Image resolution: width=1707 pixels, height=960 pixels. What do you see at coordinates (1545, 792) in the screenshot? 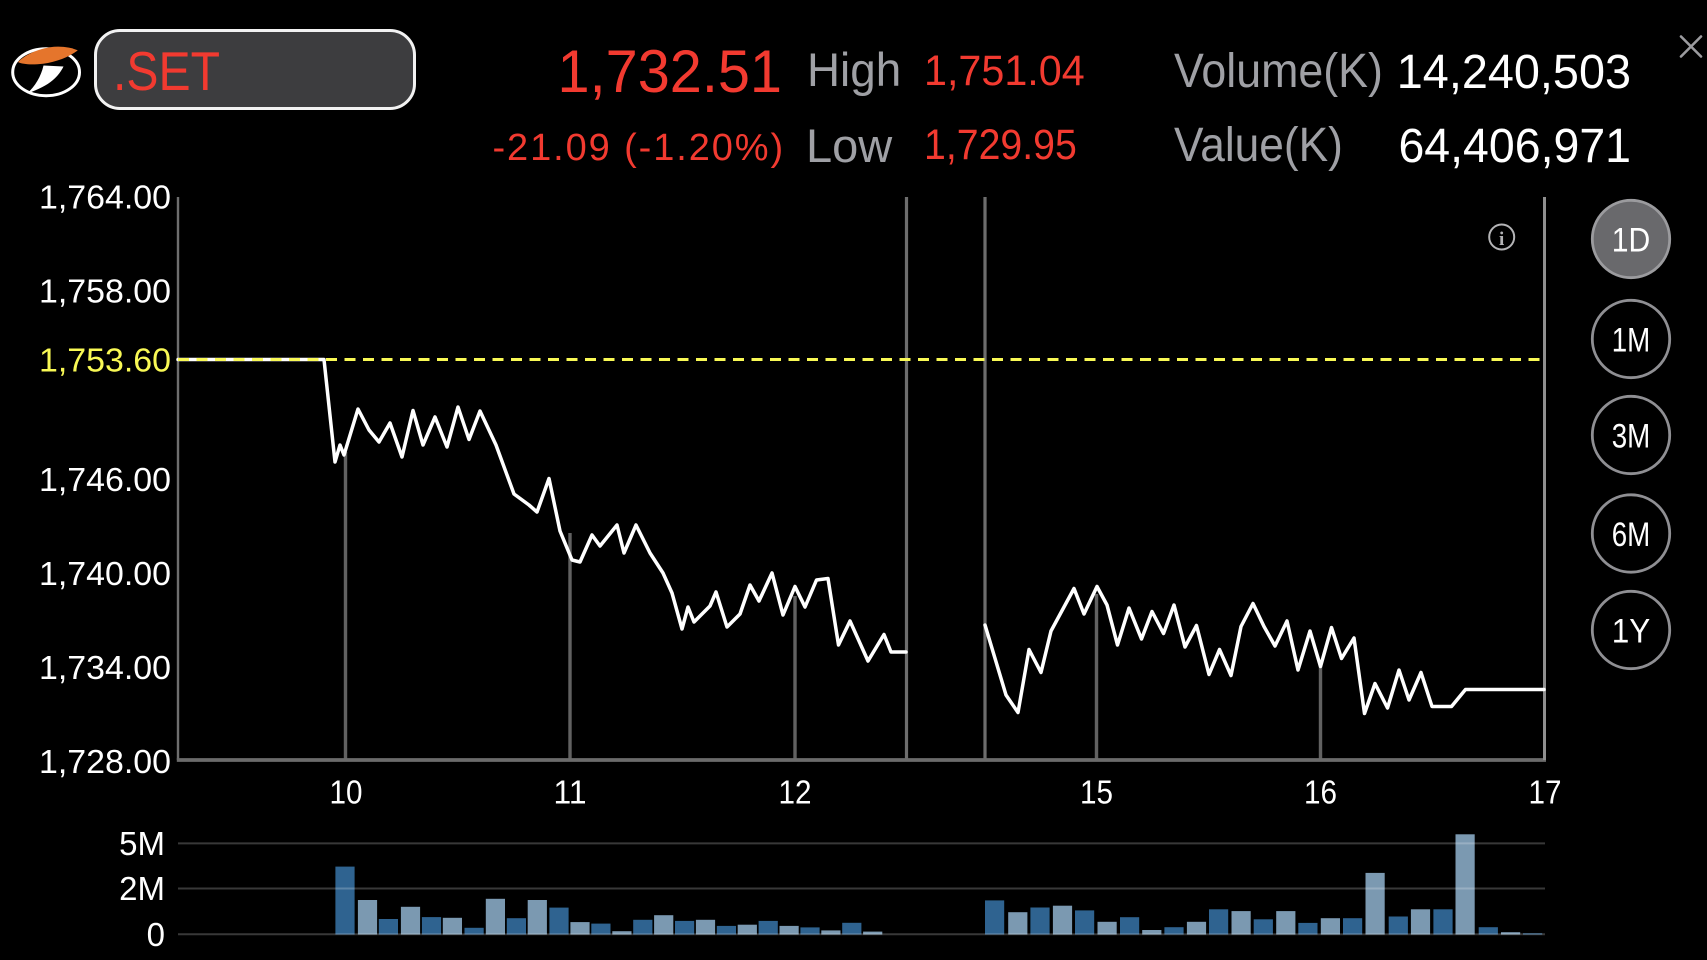
I see `svg-text: 17` at bounding box center [1545, 792].